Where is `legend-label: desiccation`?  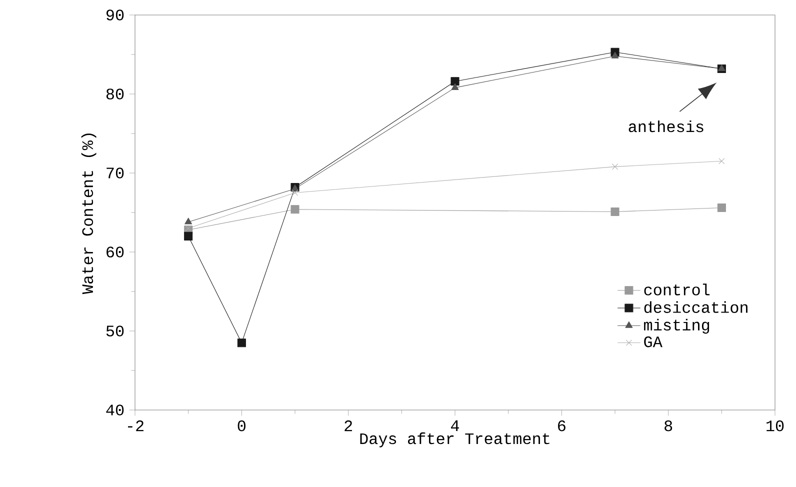 legend-label: desiccation is located at coordinates (696, 307).